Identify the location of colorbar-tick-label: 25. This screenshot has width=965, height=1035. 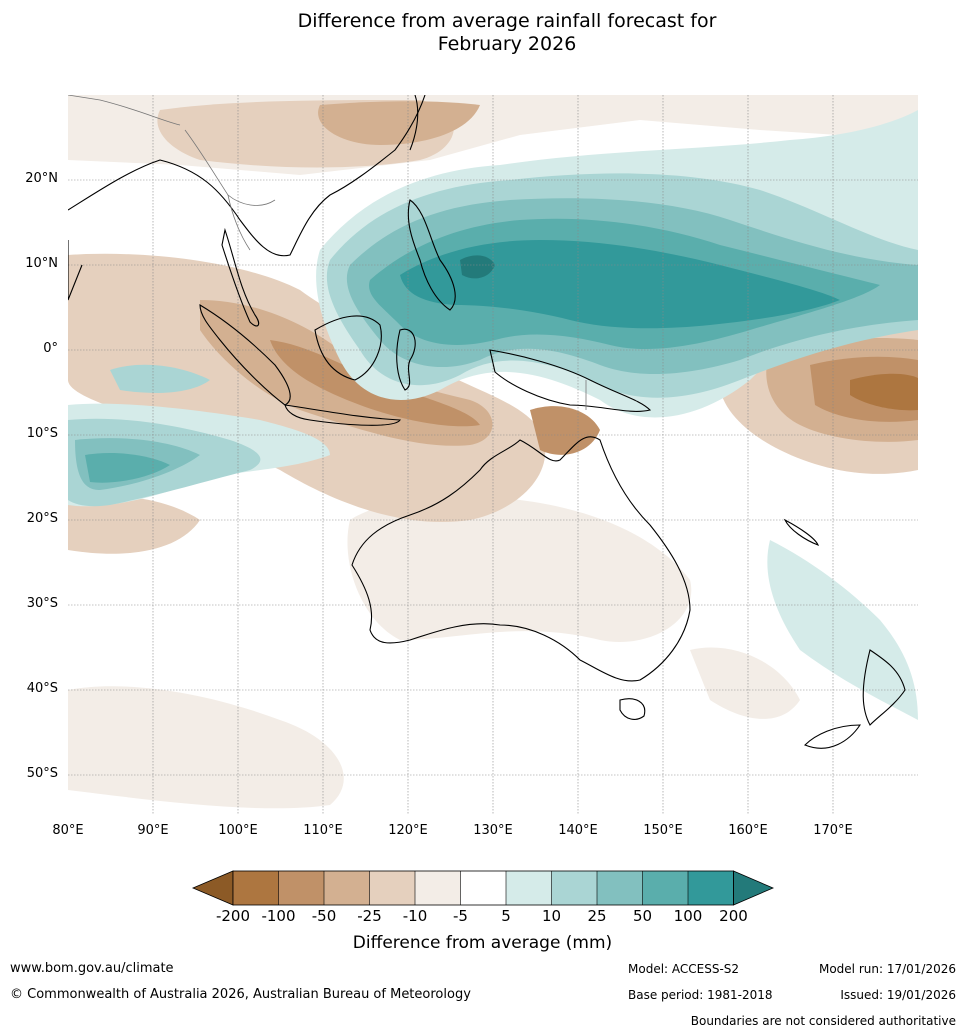
(597, 916).